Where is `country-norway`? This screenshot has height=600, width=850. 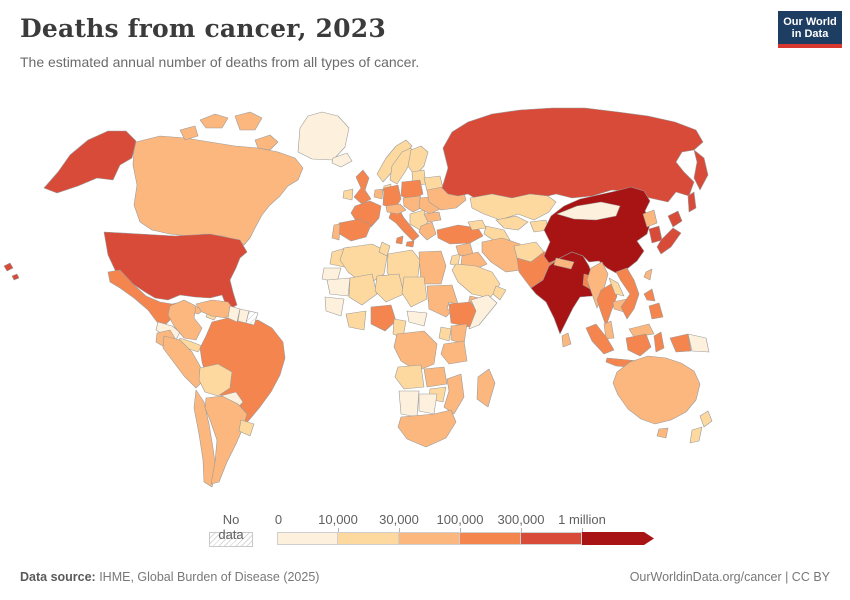
country-norway is located at coordinates (394, 161).